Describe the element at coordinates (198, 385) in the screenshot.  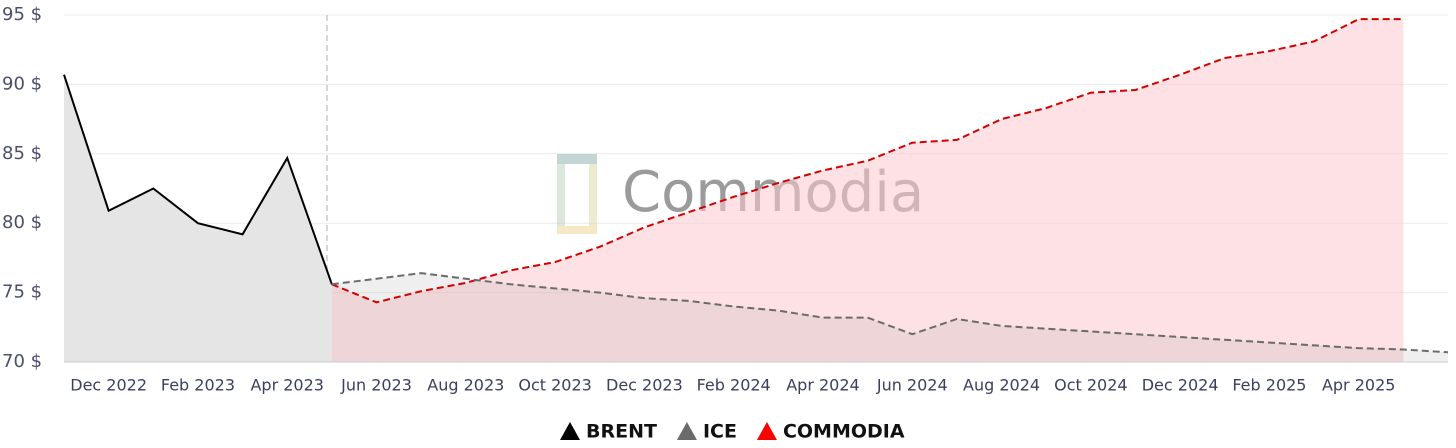
I see `x-tick-label: Feb 2023` at that location.